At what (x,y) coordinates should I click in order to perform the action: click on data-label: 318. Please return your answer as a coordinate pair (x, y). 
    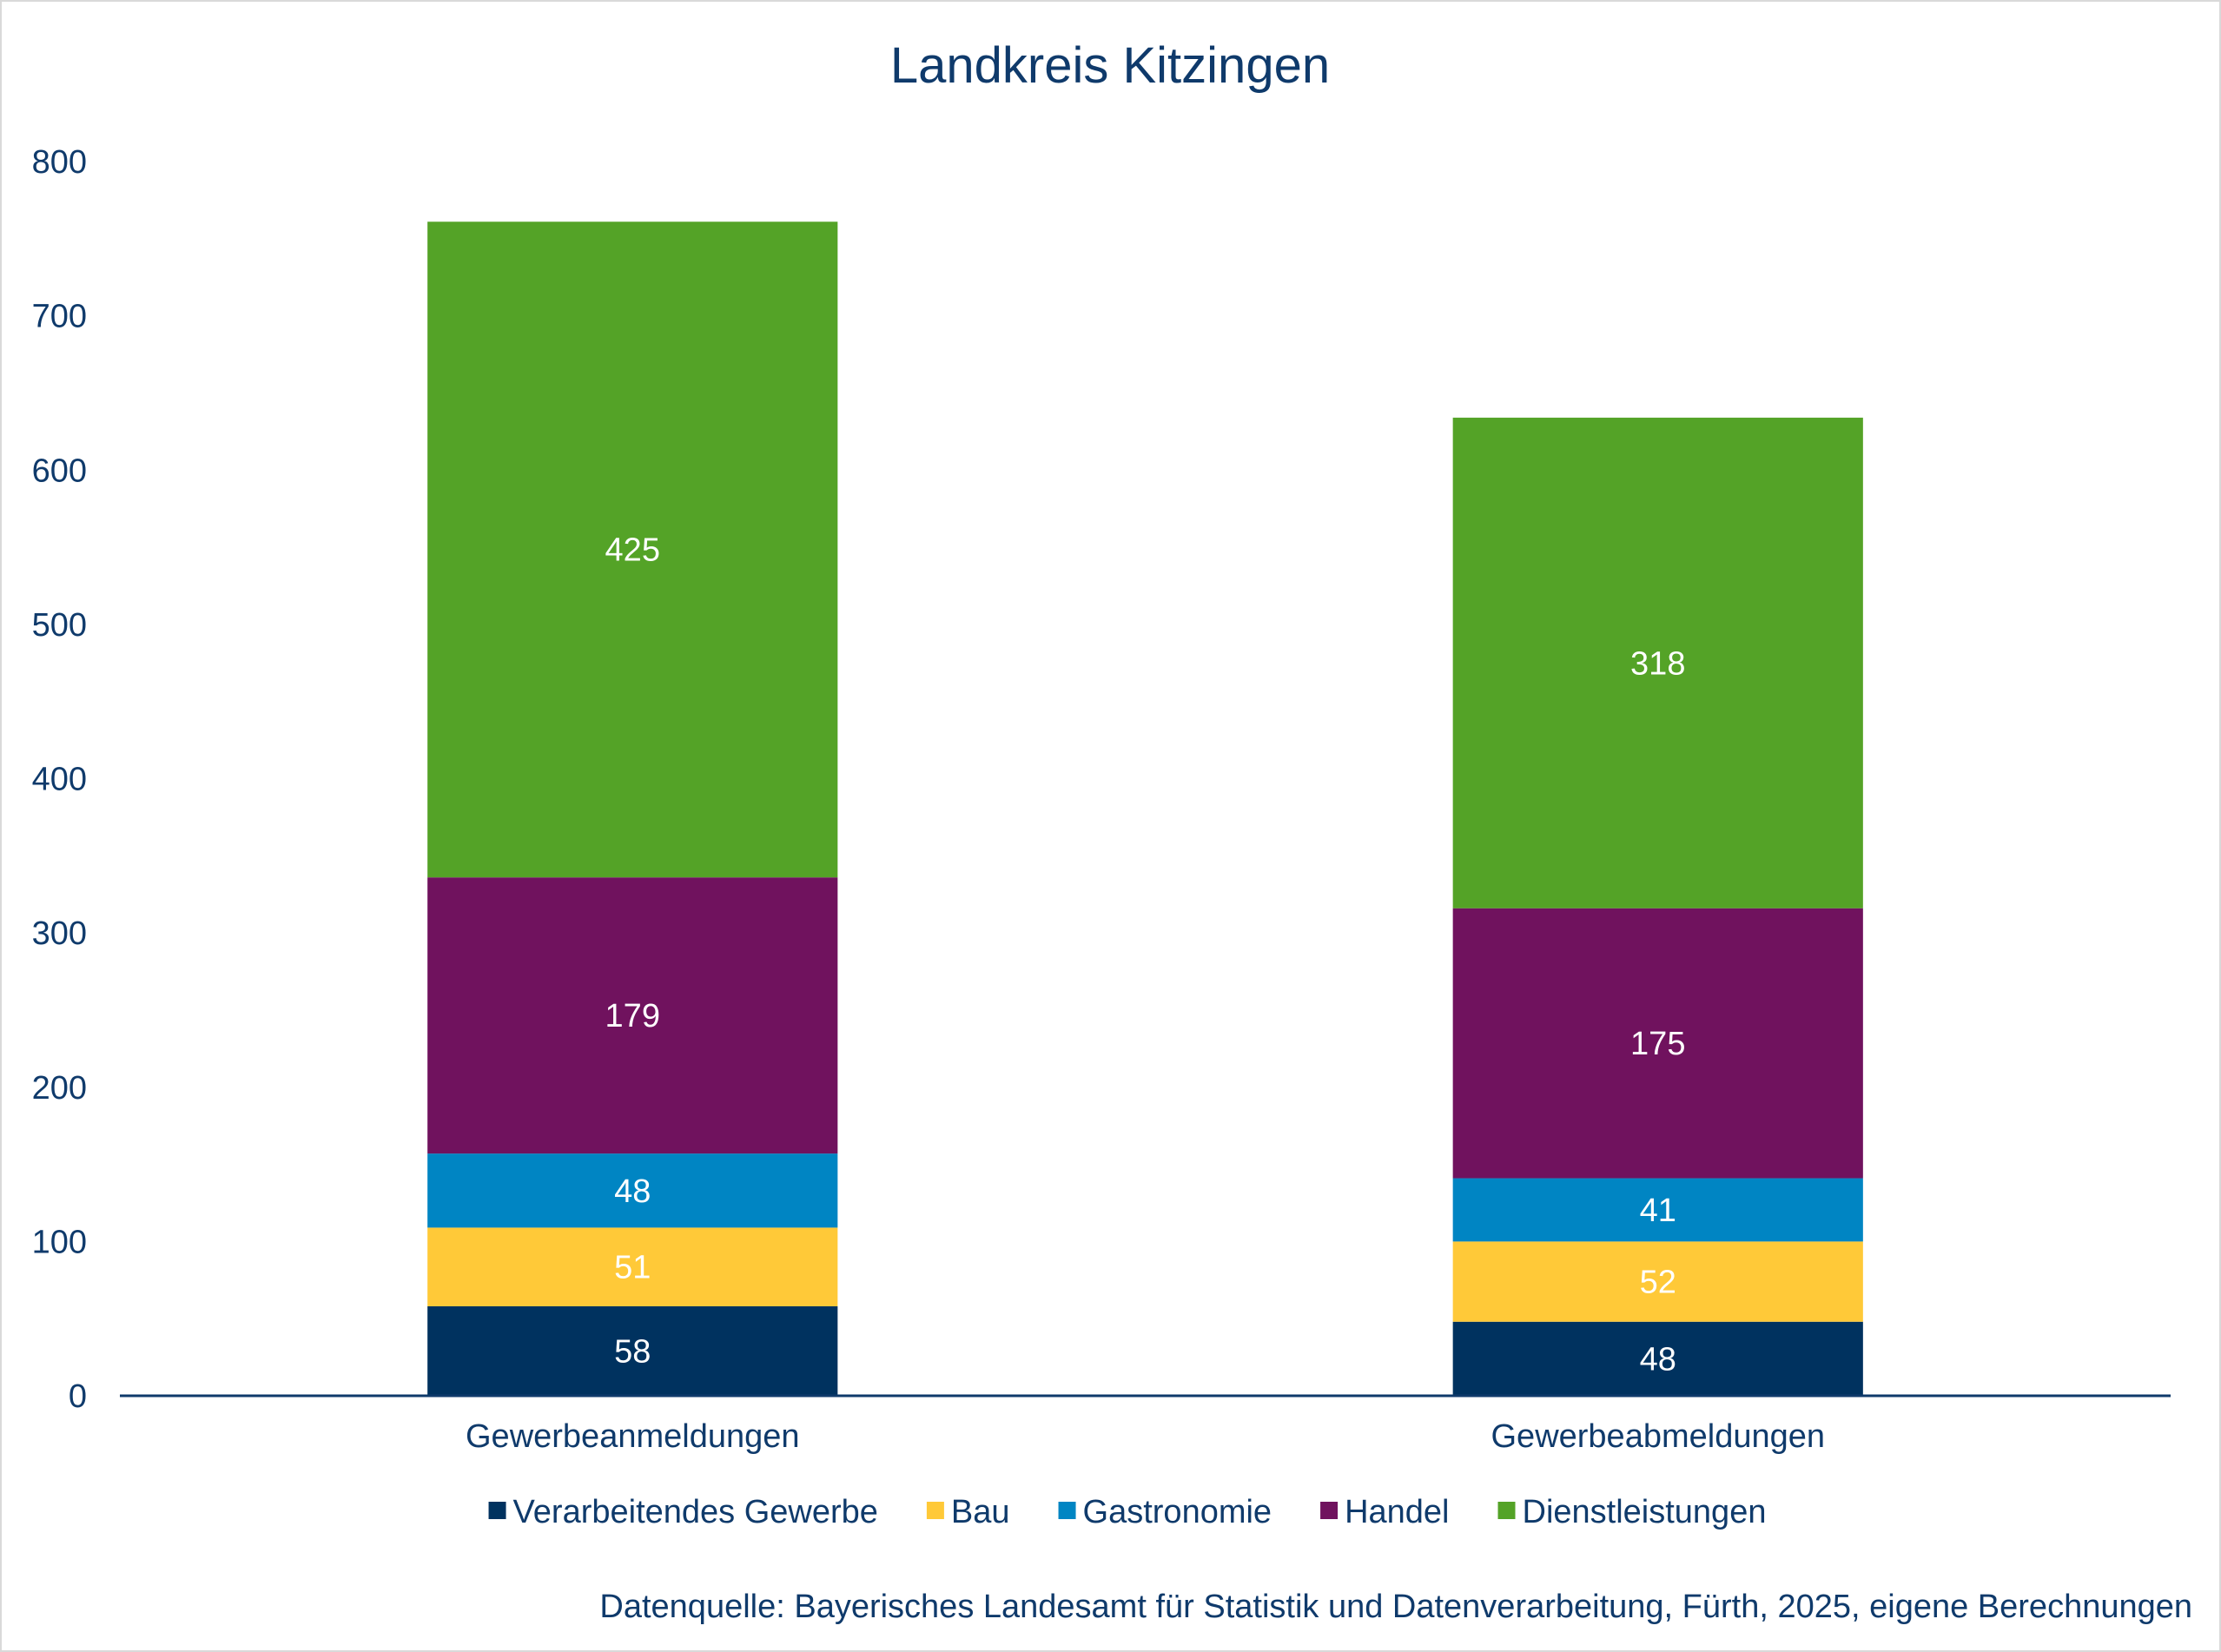
    Looking at the image, I should click on (1657, 663).